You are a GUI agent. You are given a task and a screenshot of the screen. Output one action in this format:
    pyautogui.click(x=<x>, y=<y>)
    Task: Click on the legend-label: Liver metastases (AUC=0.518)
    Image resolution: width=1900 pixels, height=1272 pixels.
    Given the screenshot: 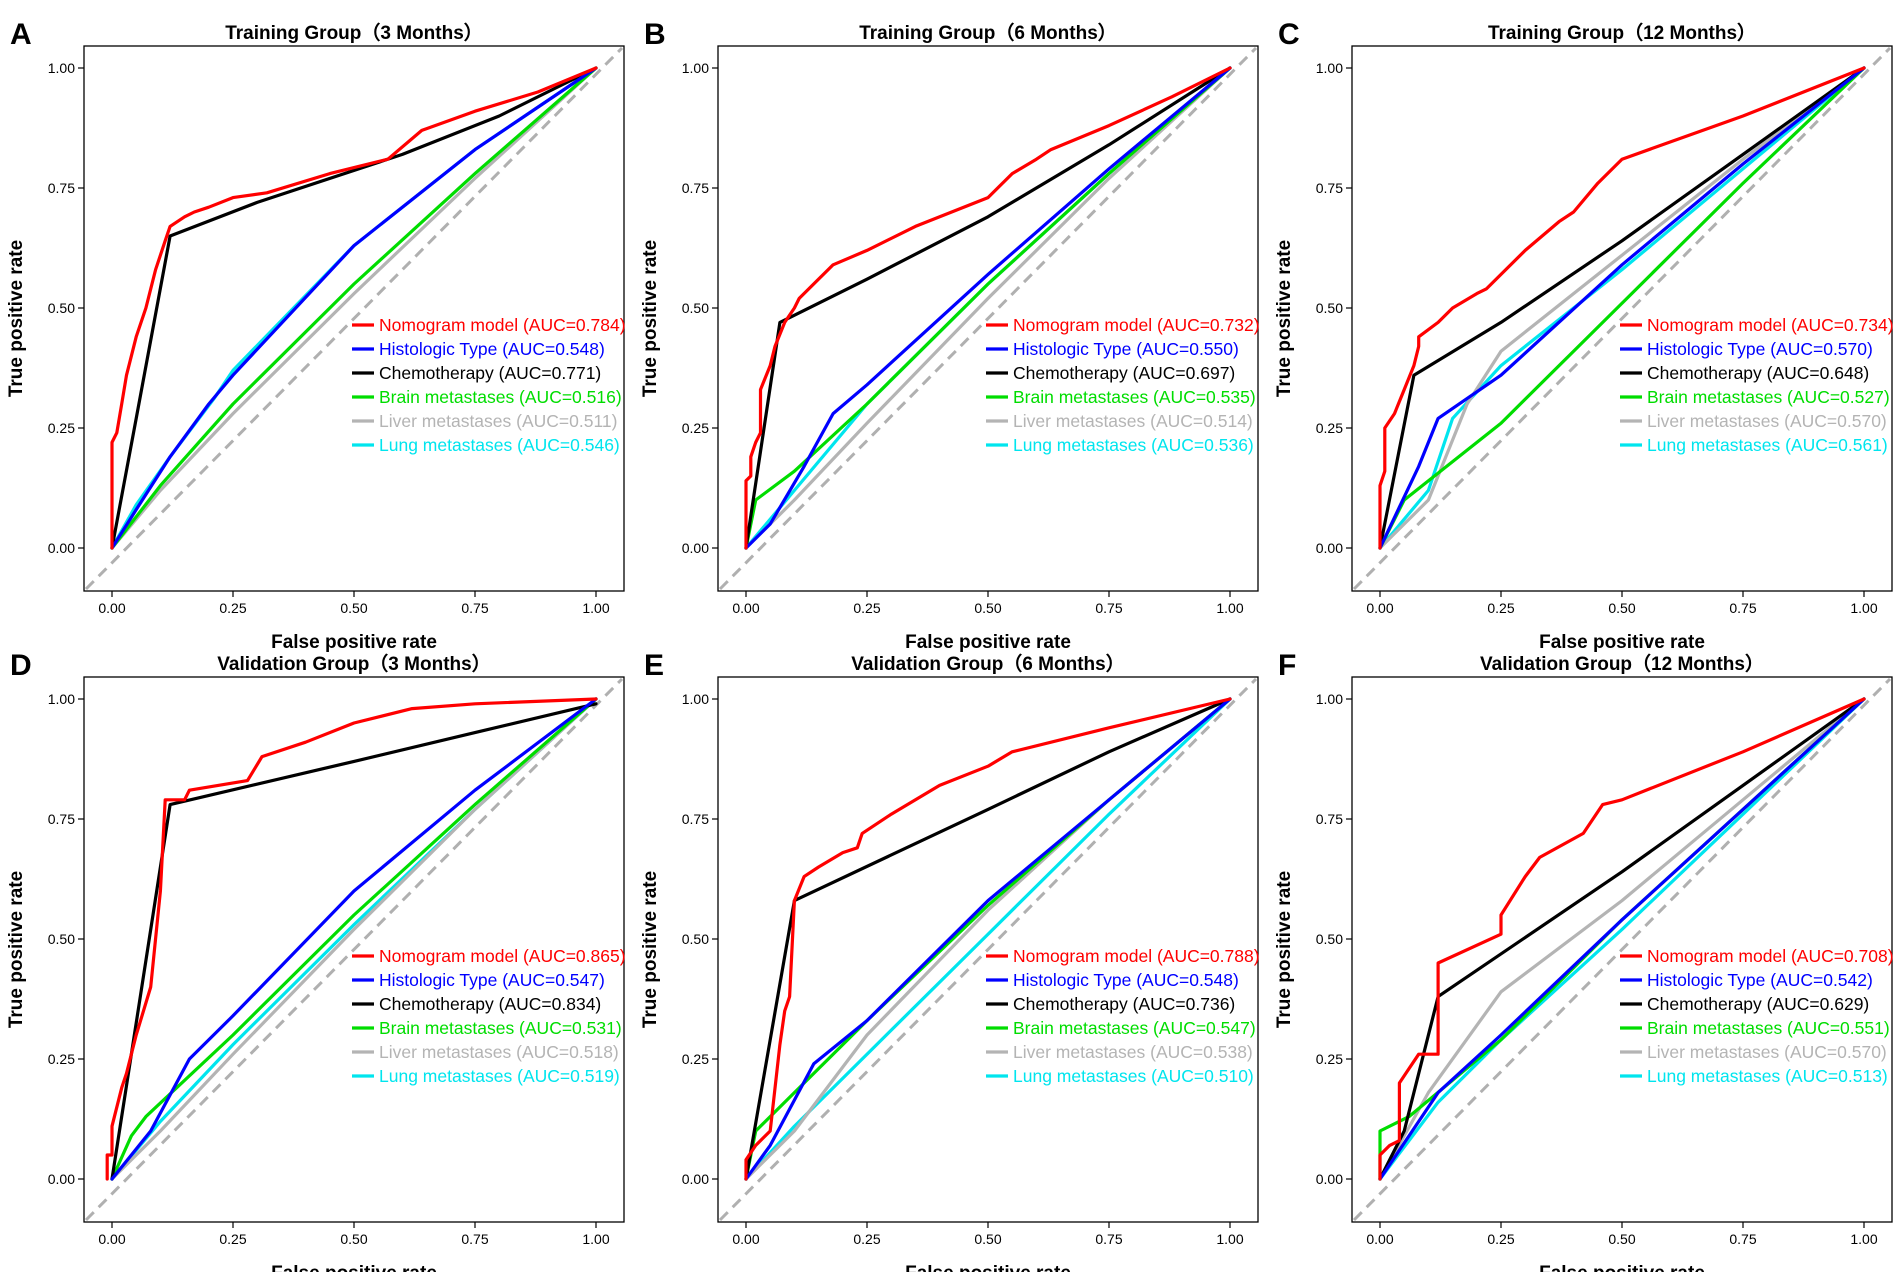 What is the action you would take?
    pyautogui.click(x=499, y=1052)
    